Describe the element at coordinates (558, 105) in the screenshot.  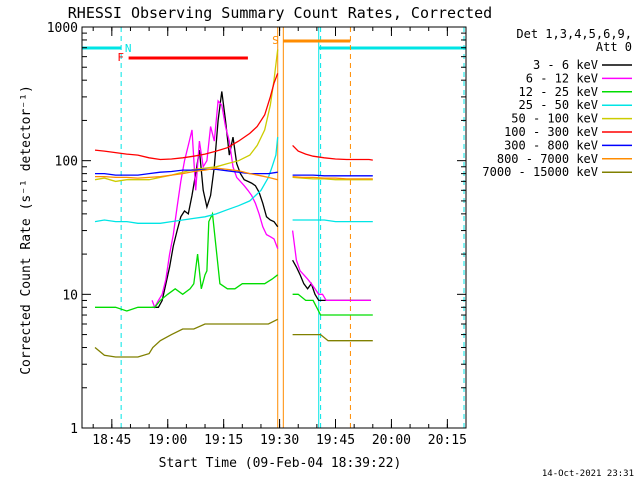
I see `legend-label: 25 - 50 keV` at that location.